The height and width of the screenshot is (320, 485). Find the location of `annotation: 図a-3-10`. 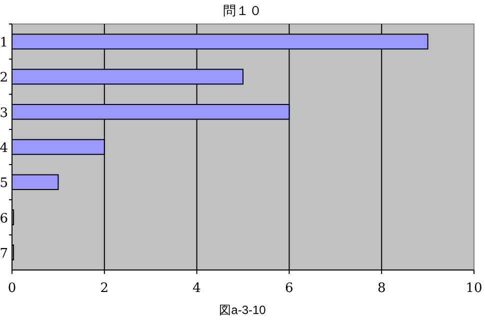

annotation: 図a-3-10 is located at coordinates (242, 310).